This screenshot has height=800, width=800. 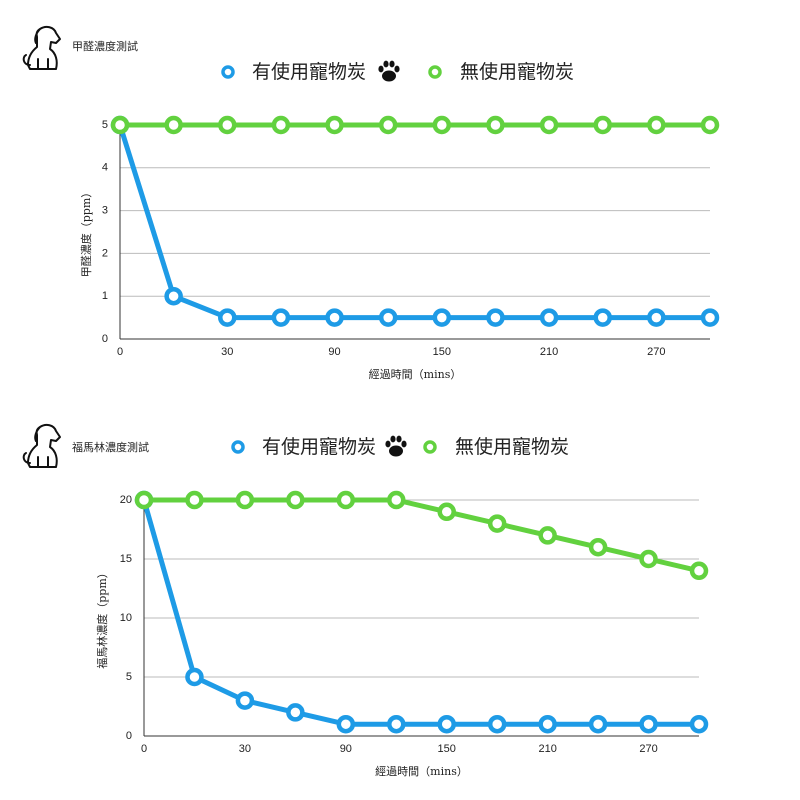 What do you see at coordinates (86, 232) in the screenshot?
I see `y-axis-label: 甲醛濃度（ppm）` at bounding box center [86, 232].